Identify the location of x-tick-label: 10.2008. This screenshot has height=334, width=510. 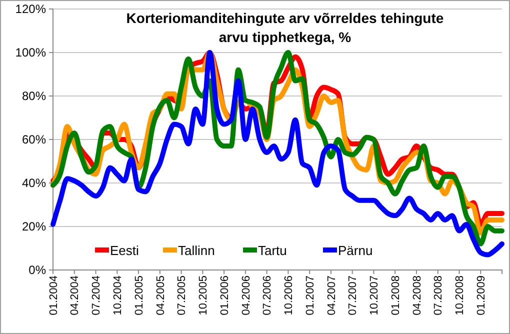
(460, 296).